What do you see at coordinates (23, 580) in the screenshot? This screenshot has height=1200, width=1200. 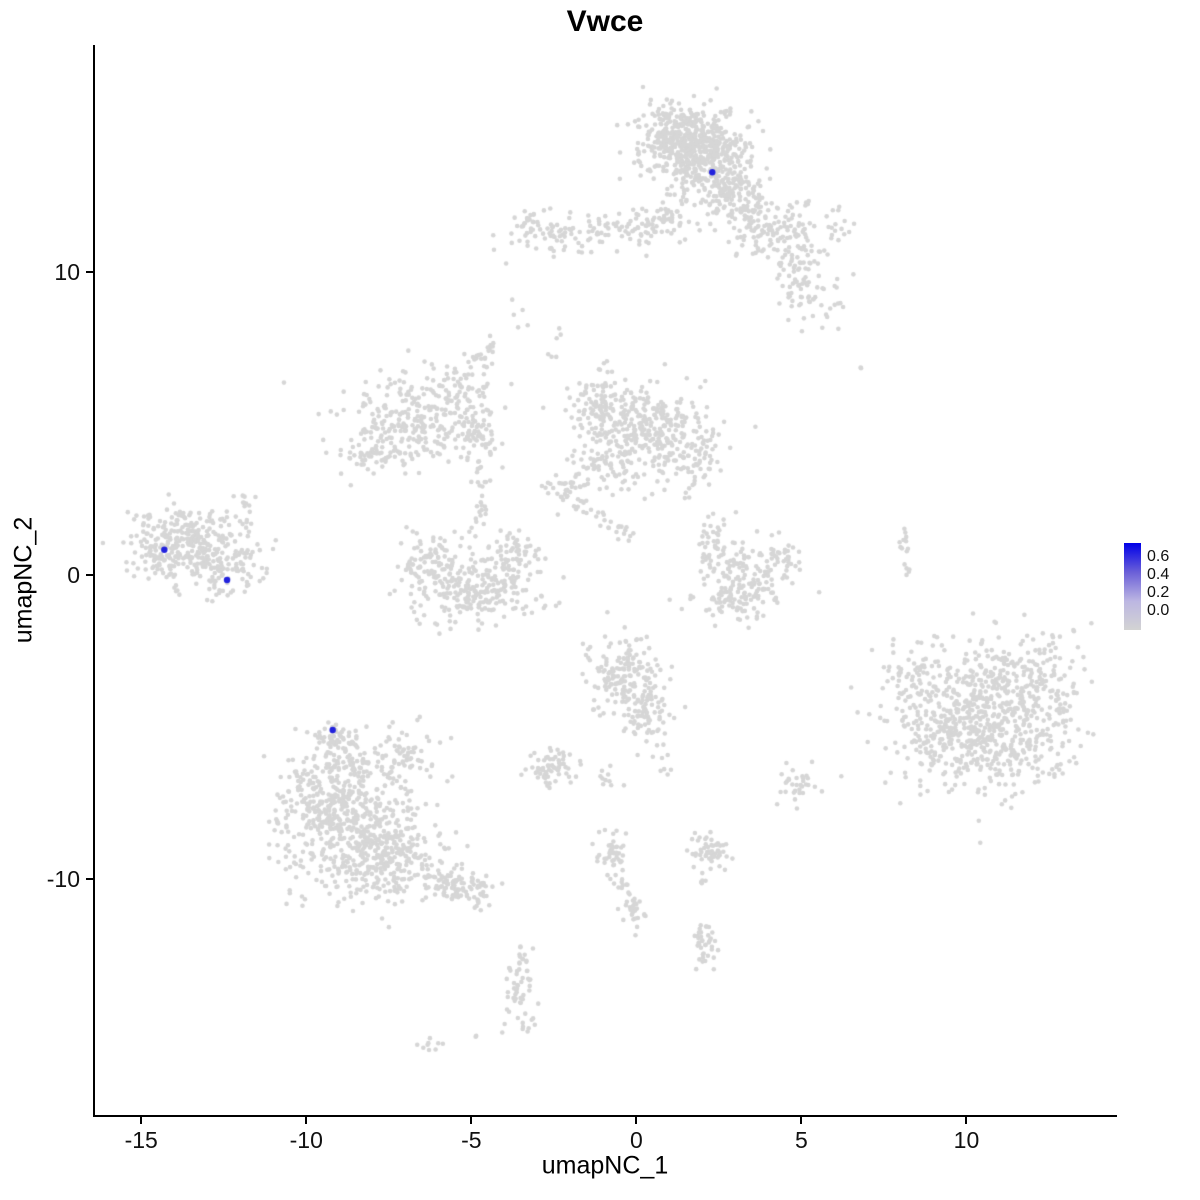 I see `y-axis-title: umapNC_2` at bounding box center [23, 580].